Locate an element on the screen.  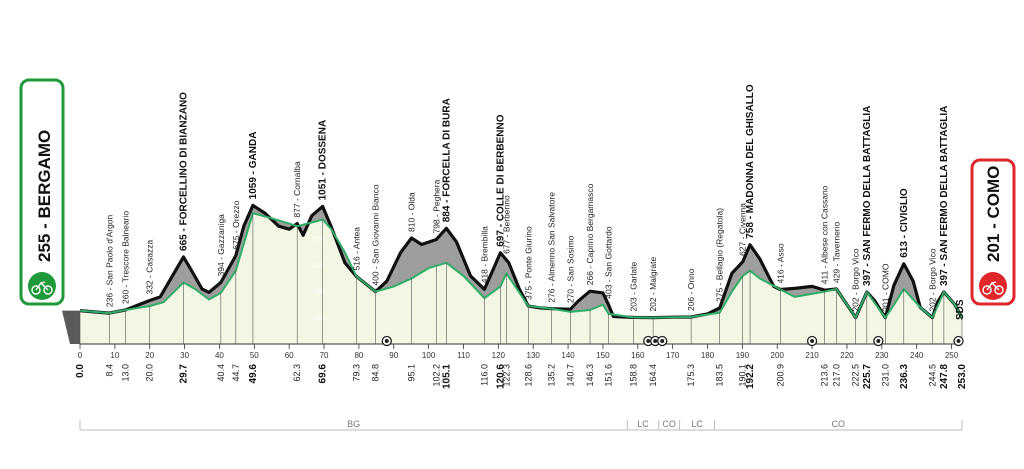
waypoint-name-label: 1059 - GANDA is located at coordinates (253, 166).